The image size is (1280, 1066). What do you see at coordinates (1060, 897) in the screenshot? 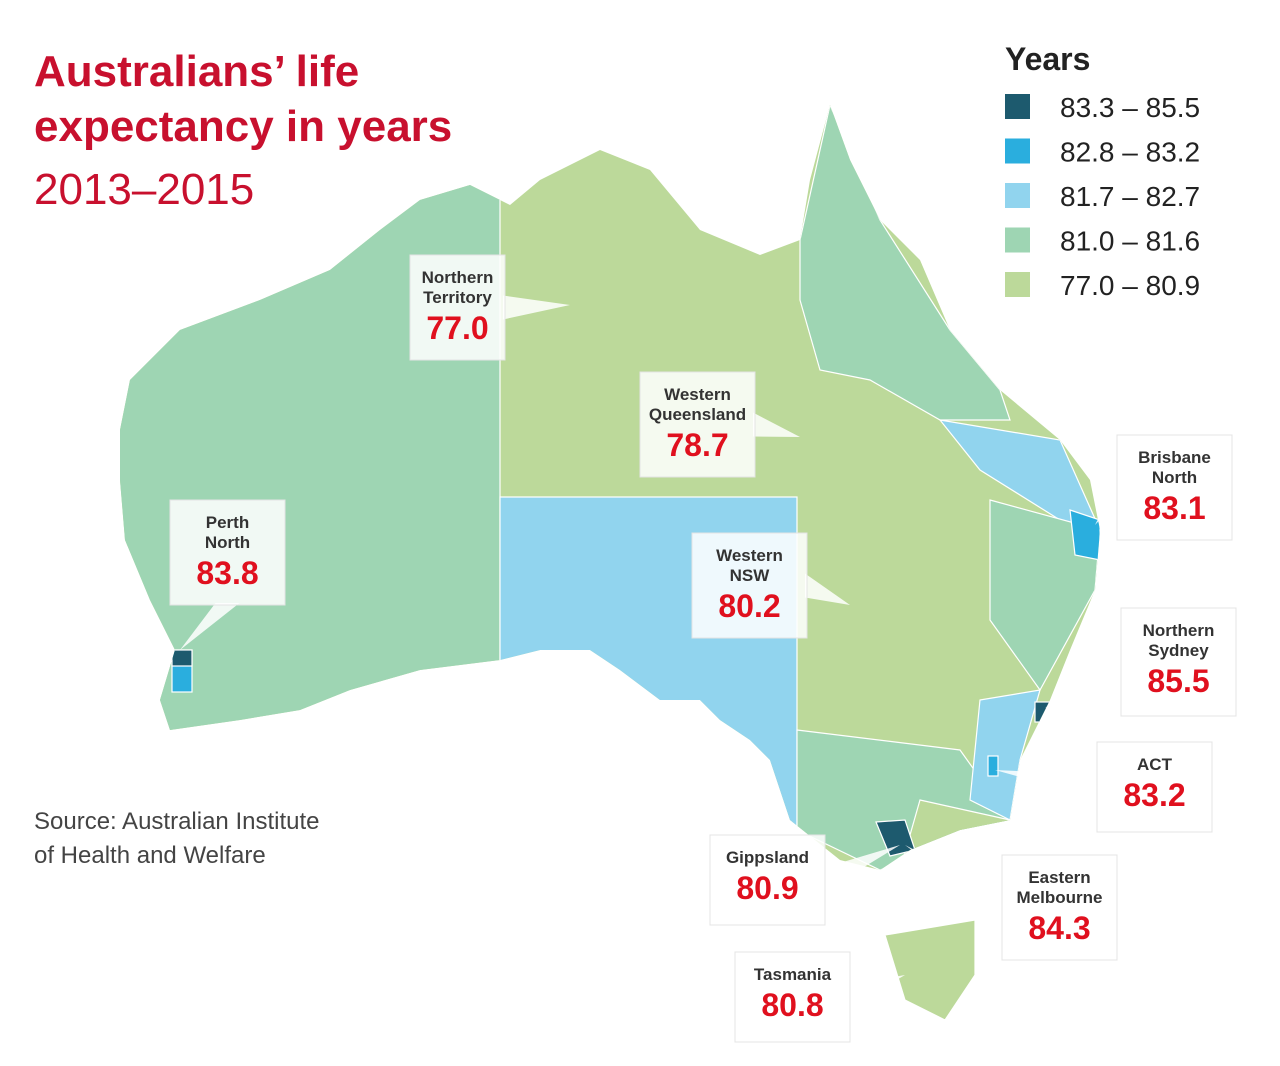
I see `callout-name: Melbourne` at bounding box center [1060, 897].